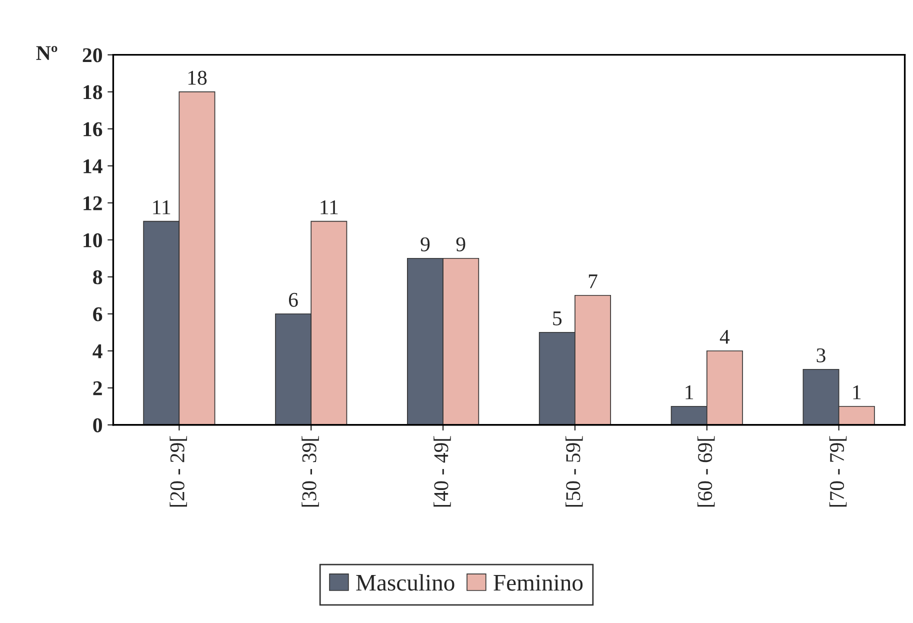  I want to click on legend-label: Feminino, so click(538, 582).